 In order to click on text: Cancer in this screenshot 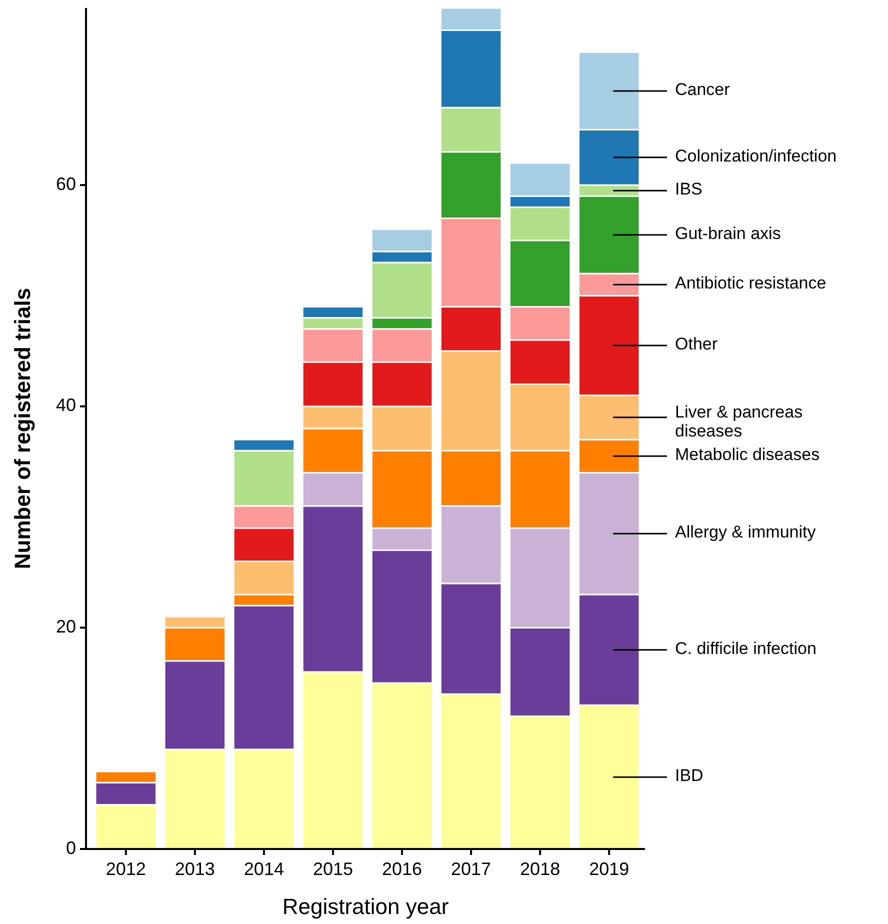, I will do `click(702, 90)`.